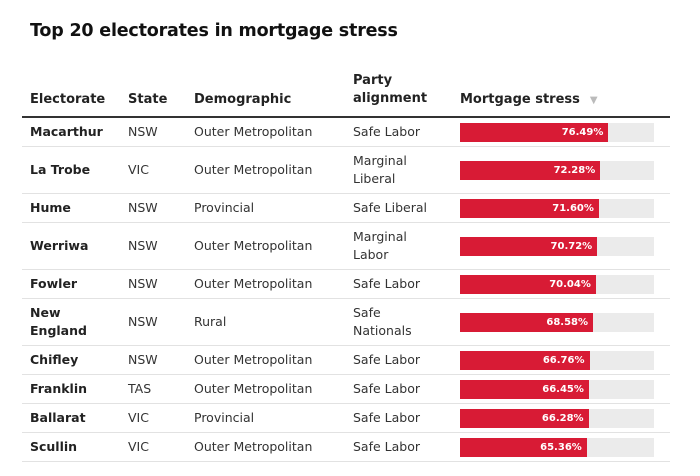  I want to click on cell-electorate: Ballarat, so click(58, 417).